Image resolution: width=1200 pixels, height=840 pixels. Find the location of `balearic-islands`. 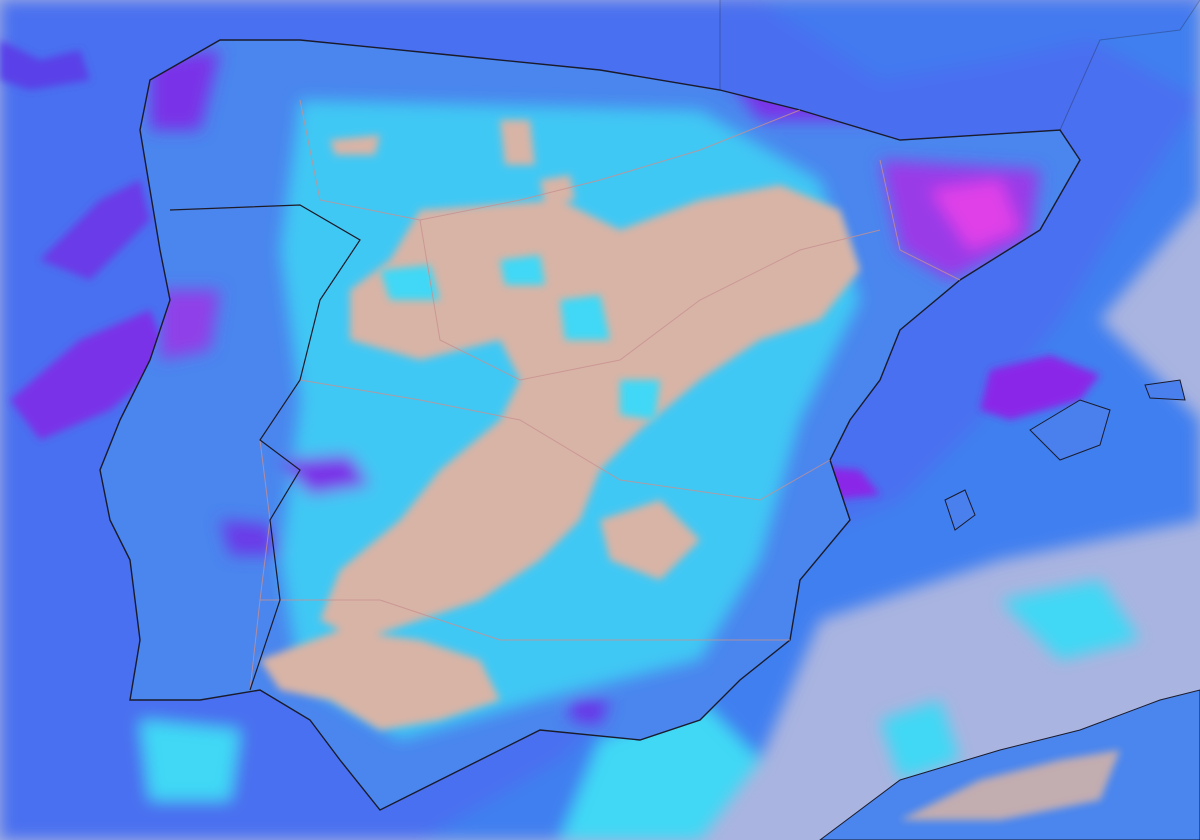

balearic-islands is located at coordinates (1065, 455).